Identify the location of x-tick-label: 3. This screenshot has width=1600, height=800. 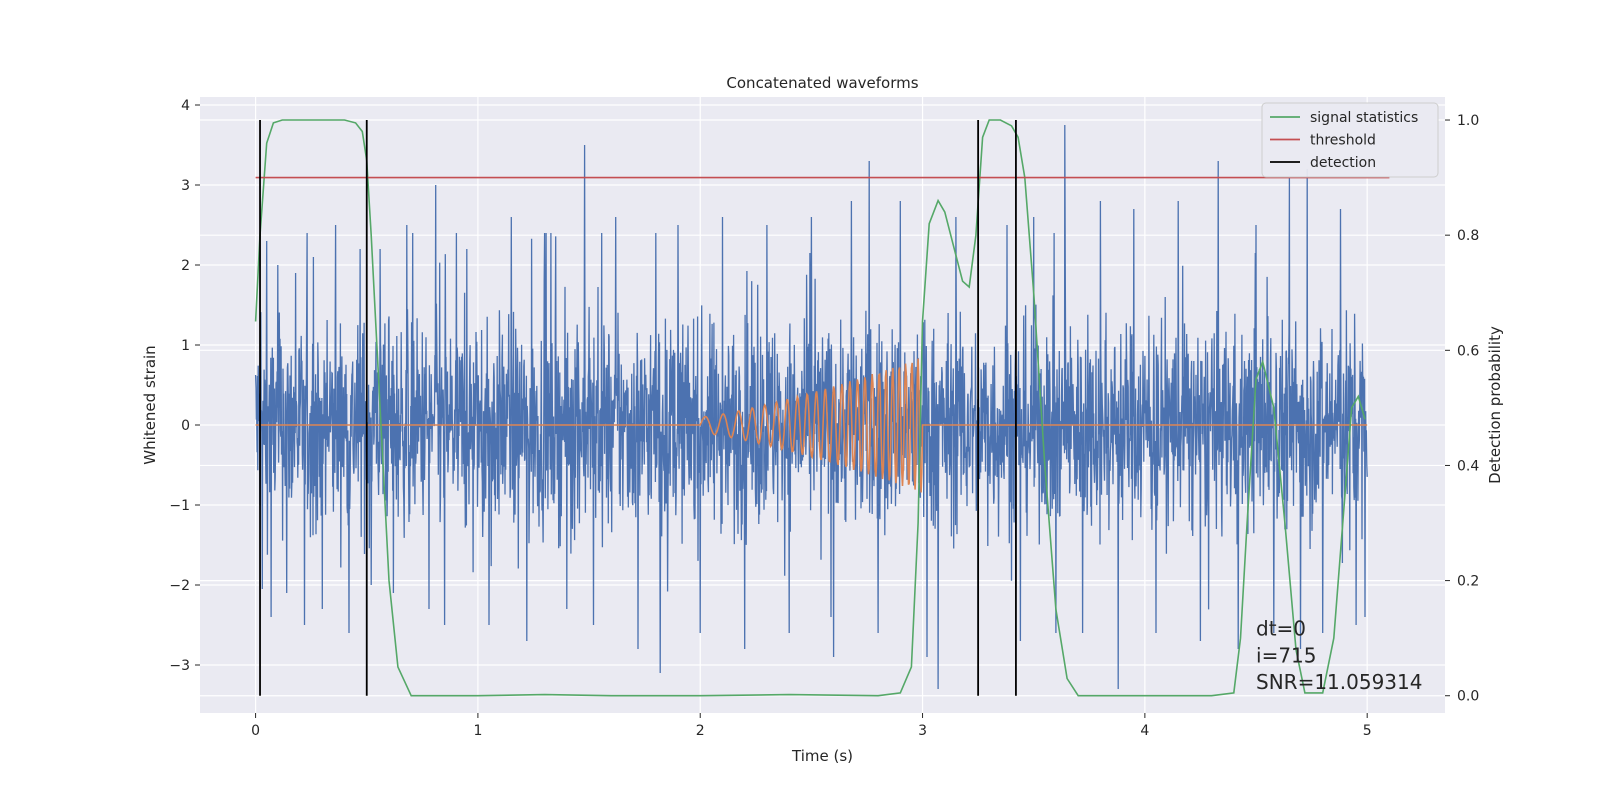
(922, 731).